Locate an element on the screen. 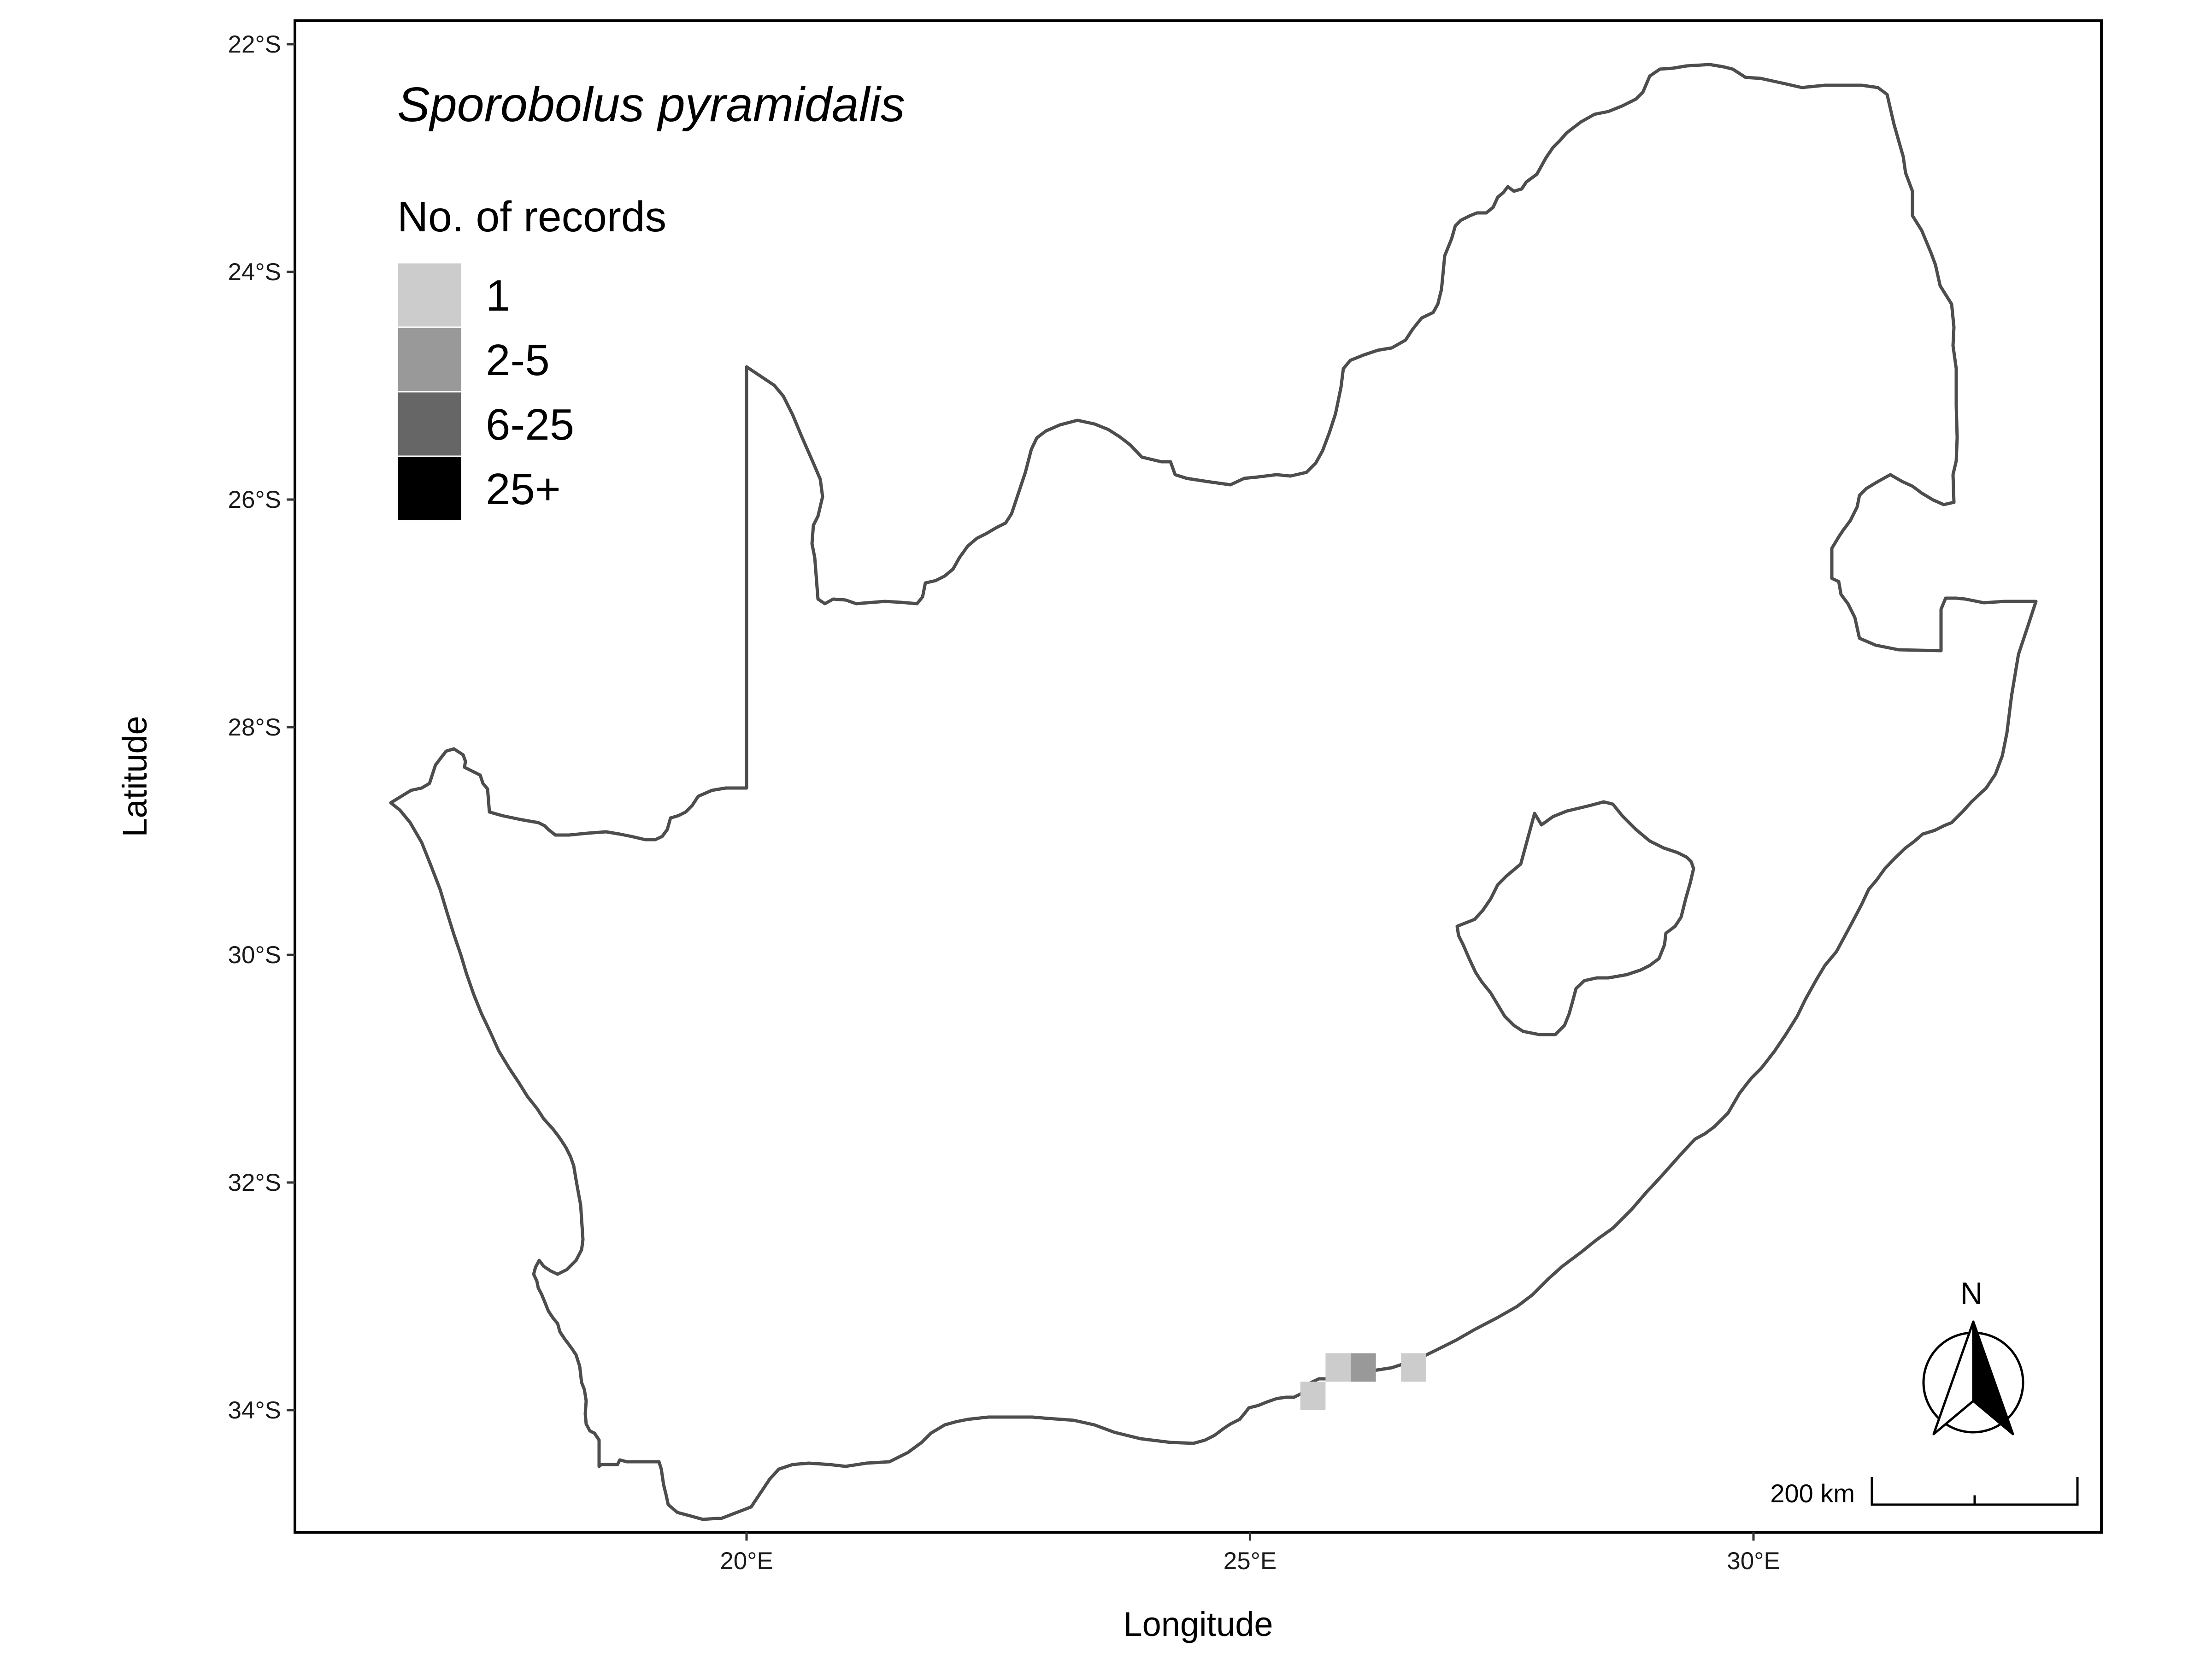 The image size is (2212, 1659). legend-label: 2-5 is located at coordinates (518, 360).